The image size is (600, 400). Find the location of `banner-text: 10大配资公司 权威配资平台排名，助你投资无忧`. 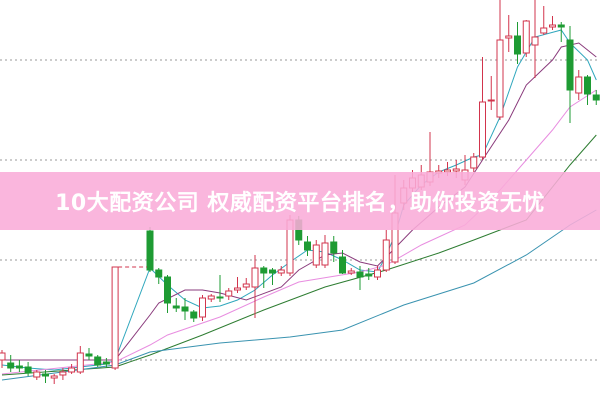

banner-text: 10大配资公司 权威配资平台排名，助你投资无忧 is located at coordinates (300, 203).